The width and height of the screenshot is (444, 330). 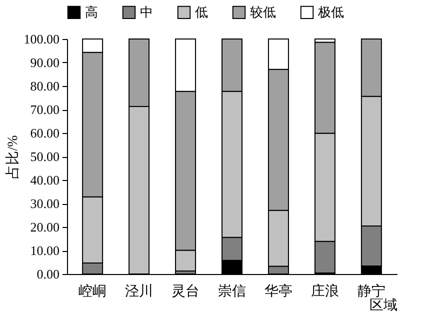 I want to click on x-axis-title: 区域, so click(x=384, y=306).